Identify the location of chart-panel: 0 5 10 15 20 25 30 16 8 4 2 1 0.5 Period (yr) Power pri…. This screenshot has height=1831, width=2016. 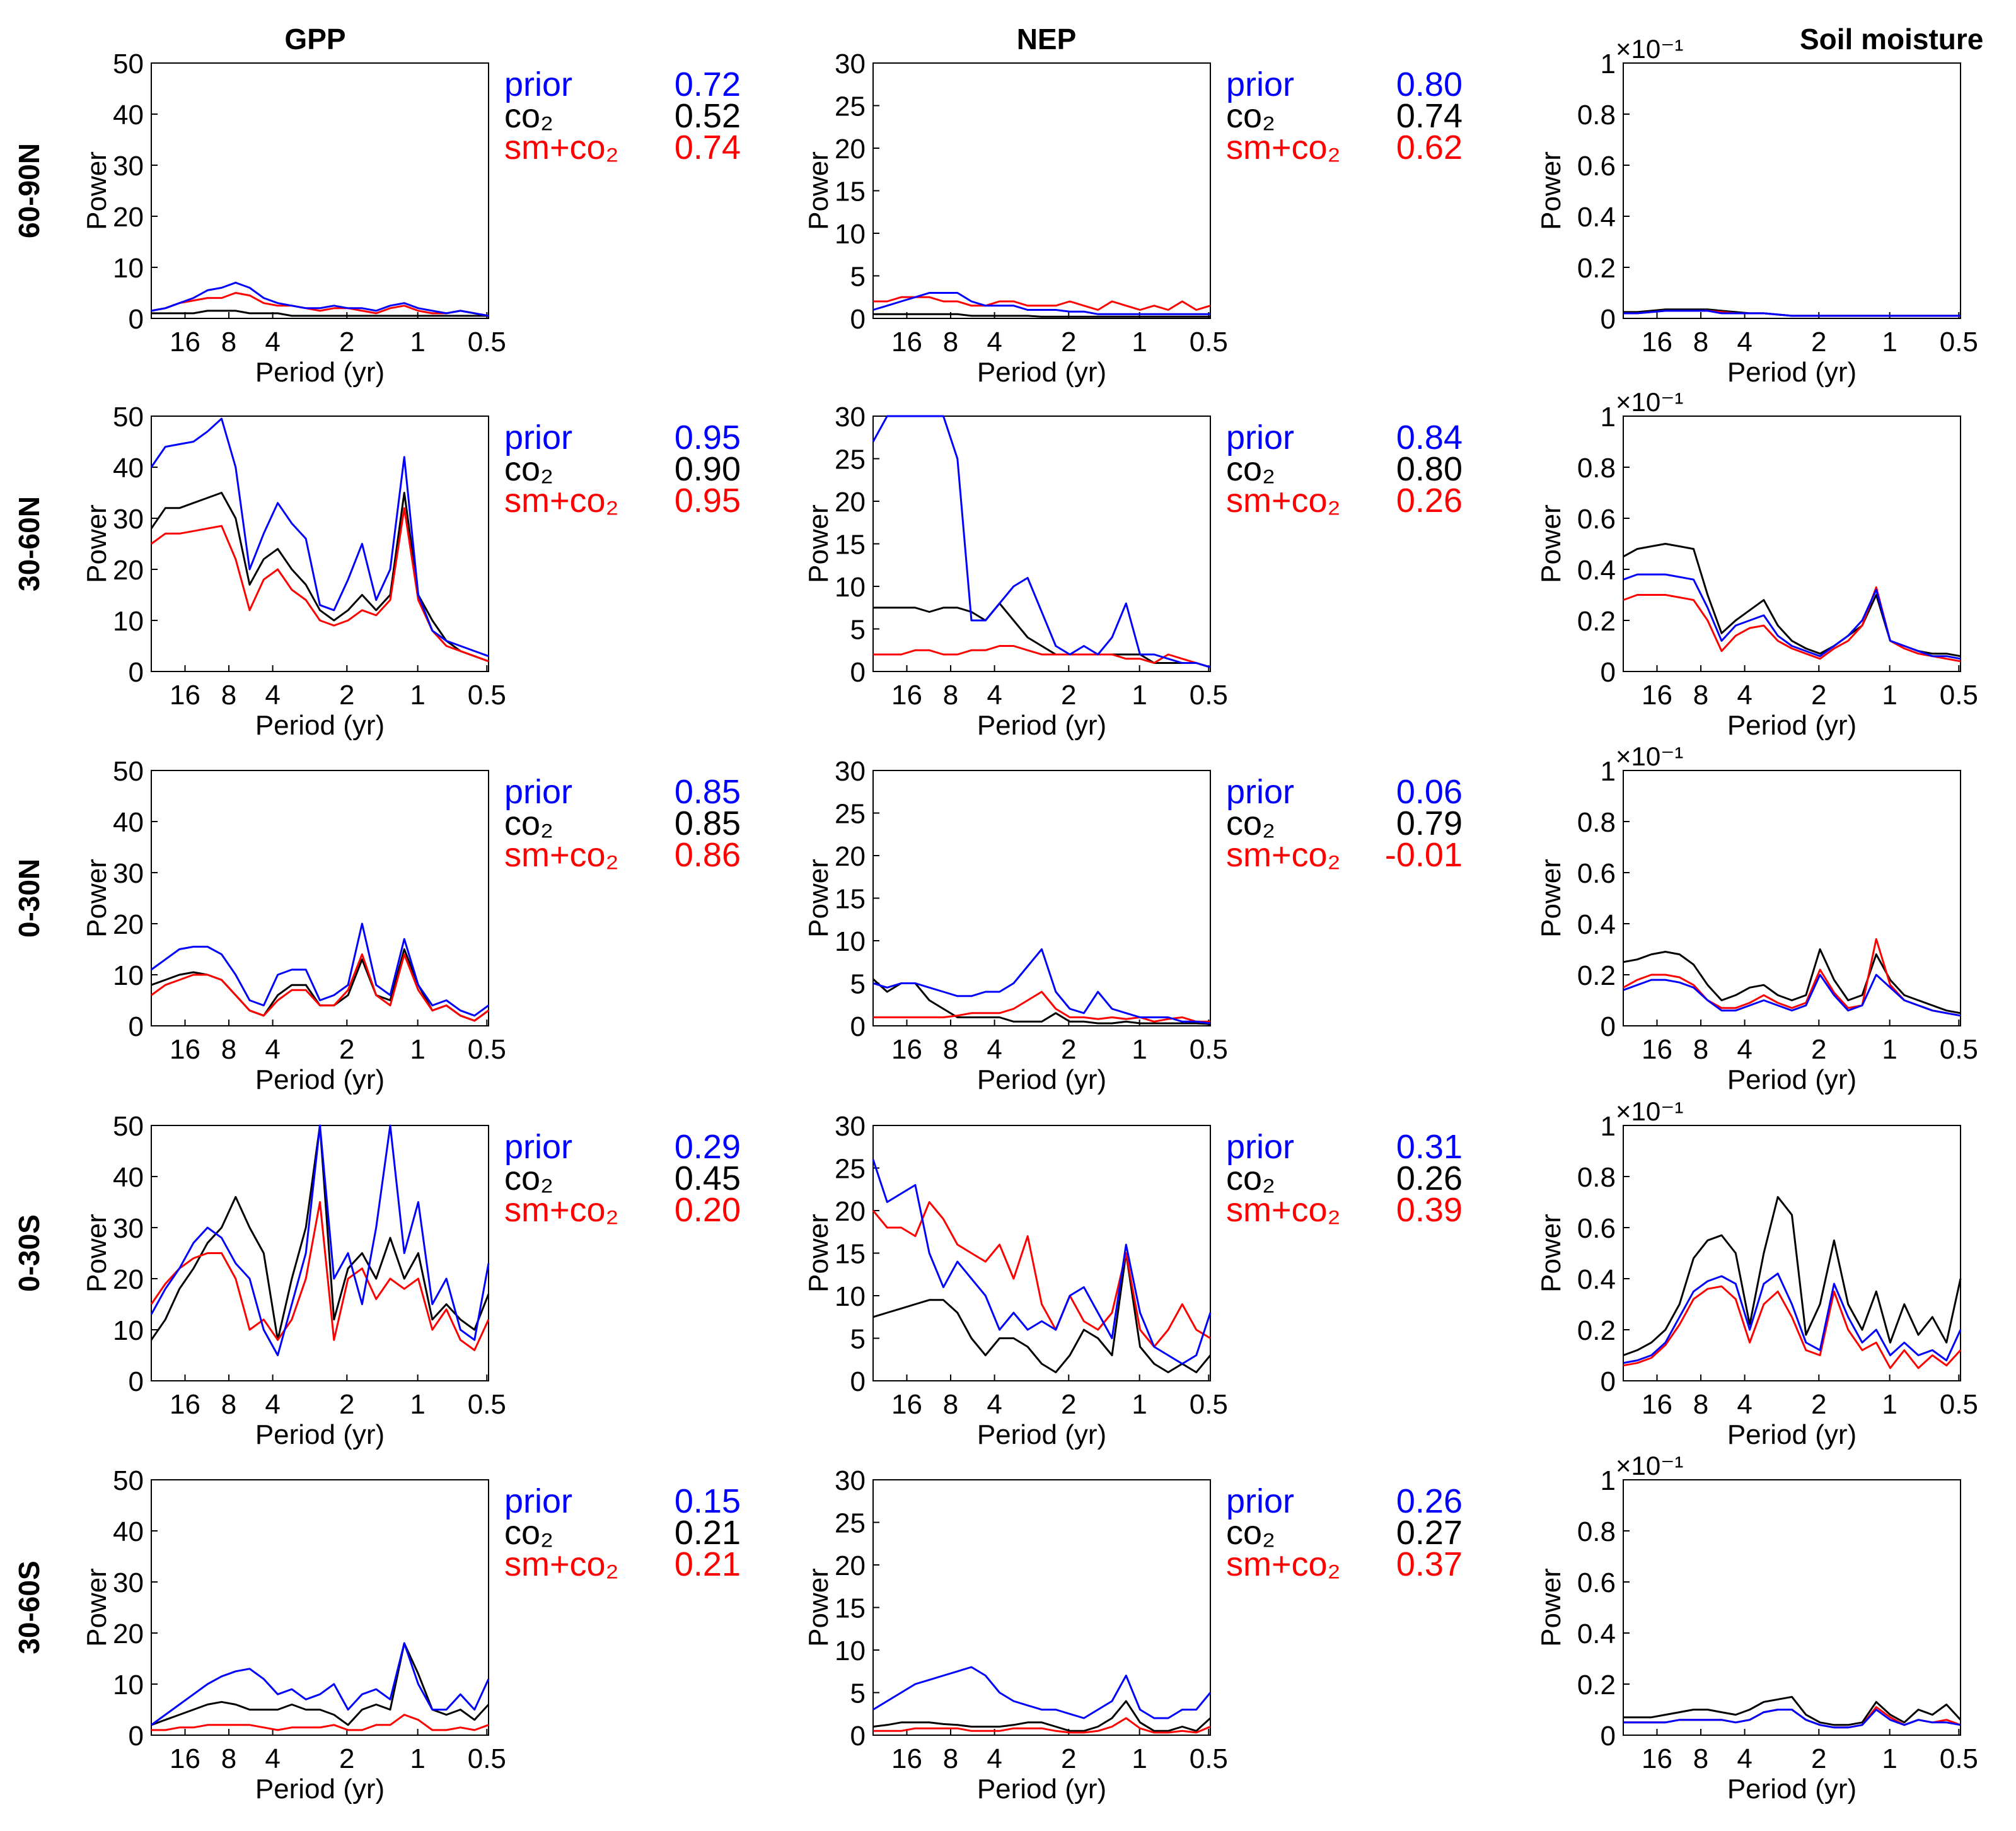
(1133, 1635).